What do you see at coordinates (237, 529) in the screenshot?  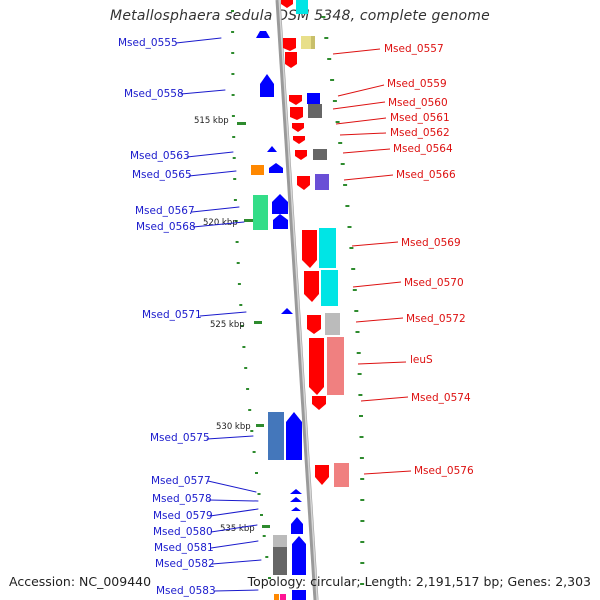 I see `tick-label-535: 535 kbp` at bounding box center [237, 529].